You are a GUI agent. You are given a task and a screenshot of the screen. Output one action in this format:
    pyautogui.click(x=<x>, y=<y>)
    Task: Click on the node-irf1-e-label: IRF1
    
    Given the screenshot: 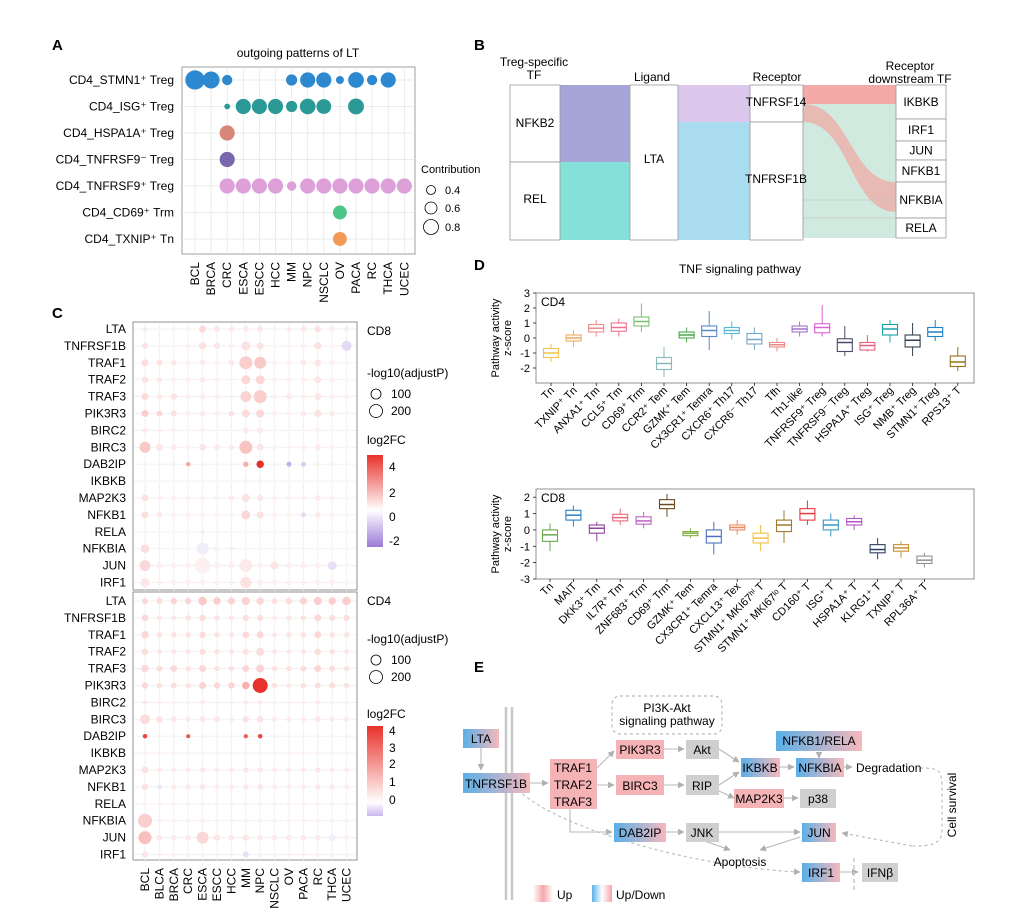 What is the action you would take?
    pyautogui.click(x=821, y=873)
    